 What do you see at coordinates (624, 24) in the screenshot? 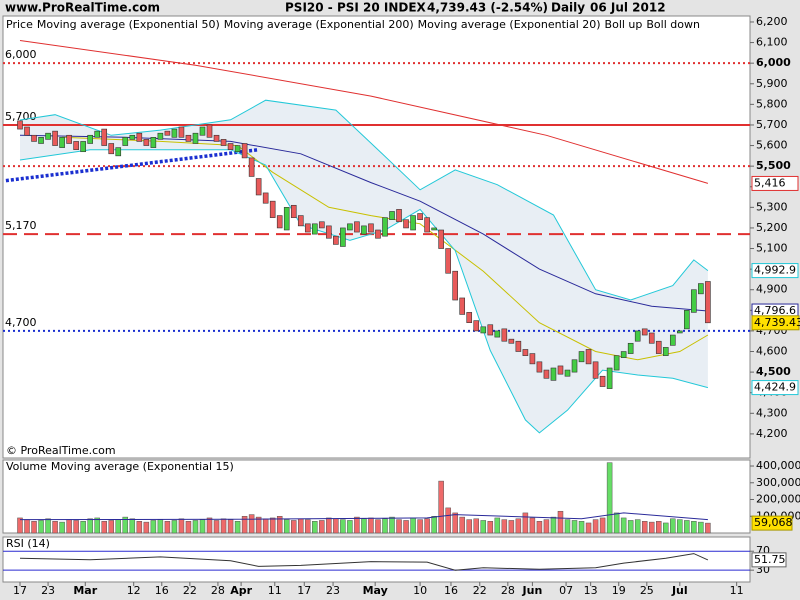
I see `legend-item: Boll up` at bounding box center [624, 24].